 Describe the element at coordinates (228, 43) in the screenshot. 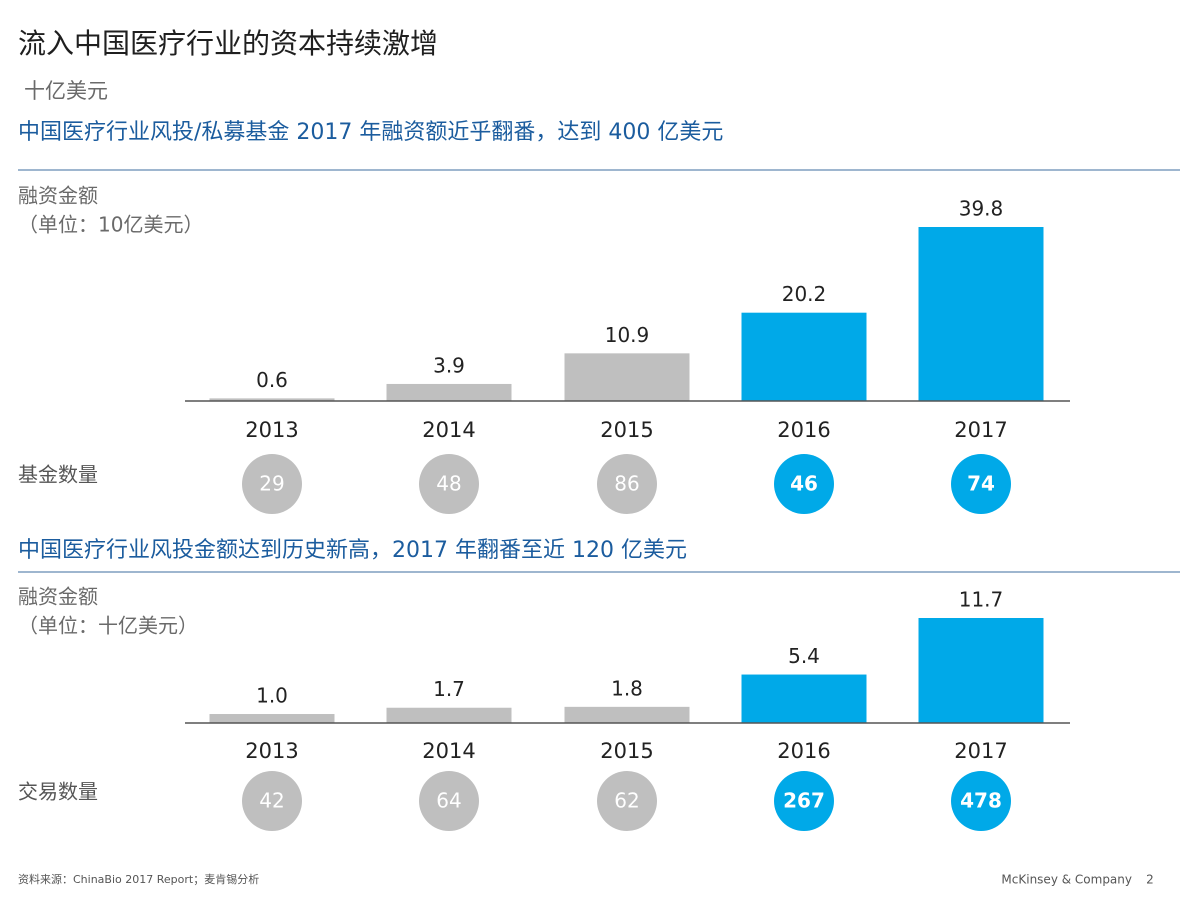

I see `slide-title: 流入中国医疗行业的资本持续激增` at that location.